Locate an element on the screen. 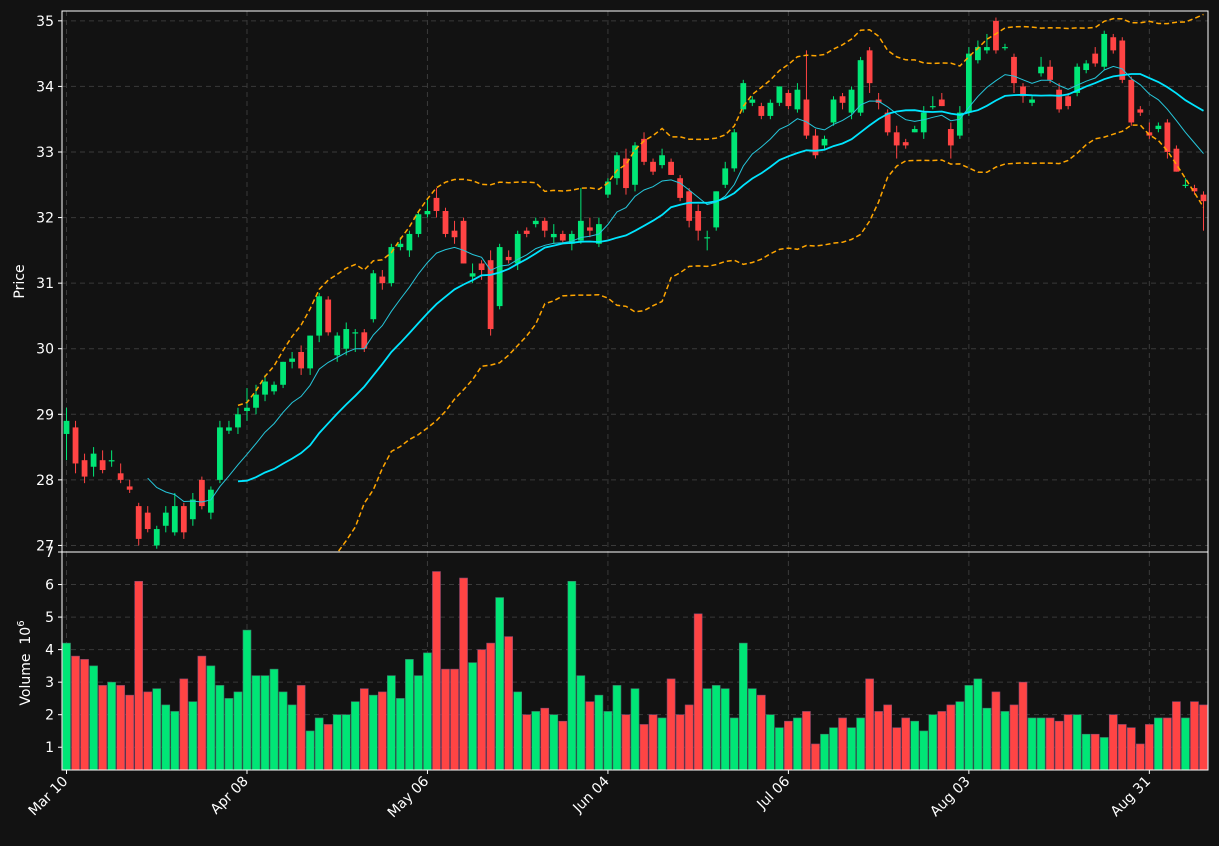 The height and width of the screenshot is (846, 1219). price-tick-label: 33 is located at coordinates (45, 153).